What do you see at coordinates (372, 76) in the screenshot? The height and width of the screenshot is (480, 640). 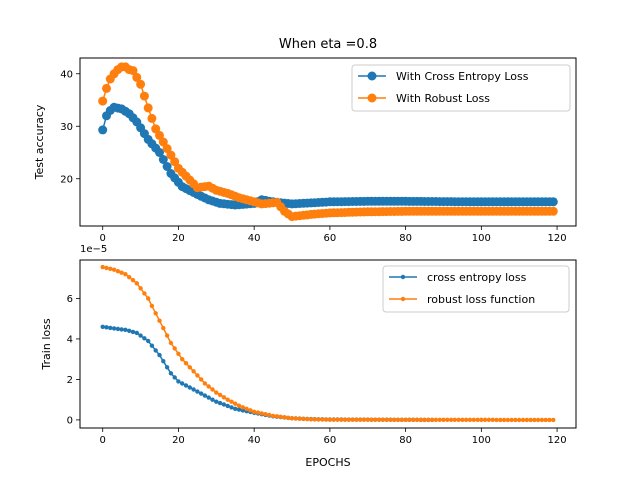 I see `legend-marker-ce` at bounding box center [372, 76].